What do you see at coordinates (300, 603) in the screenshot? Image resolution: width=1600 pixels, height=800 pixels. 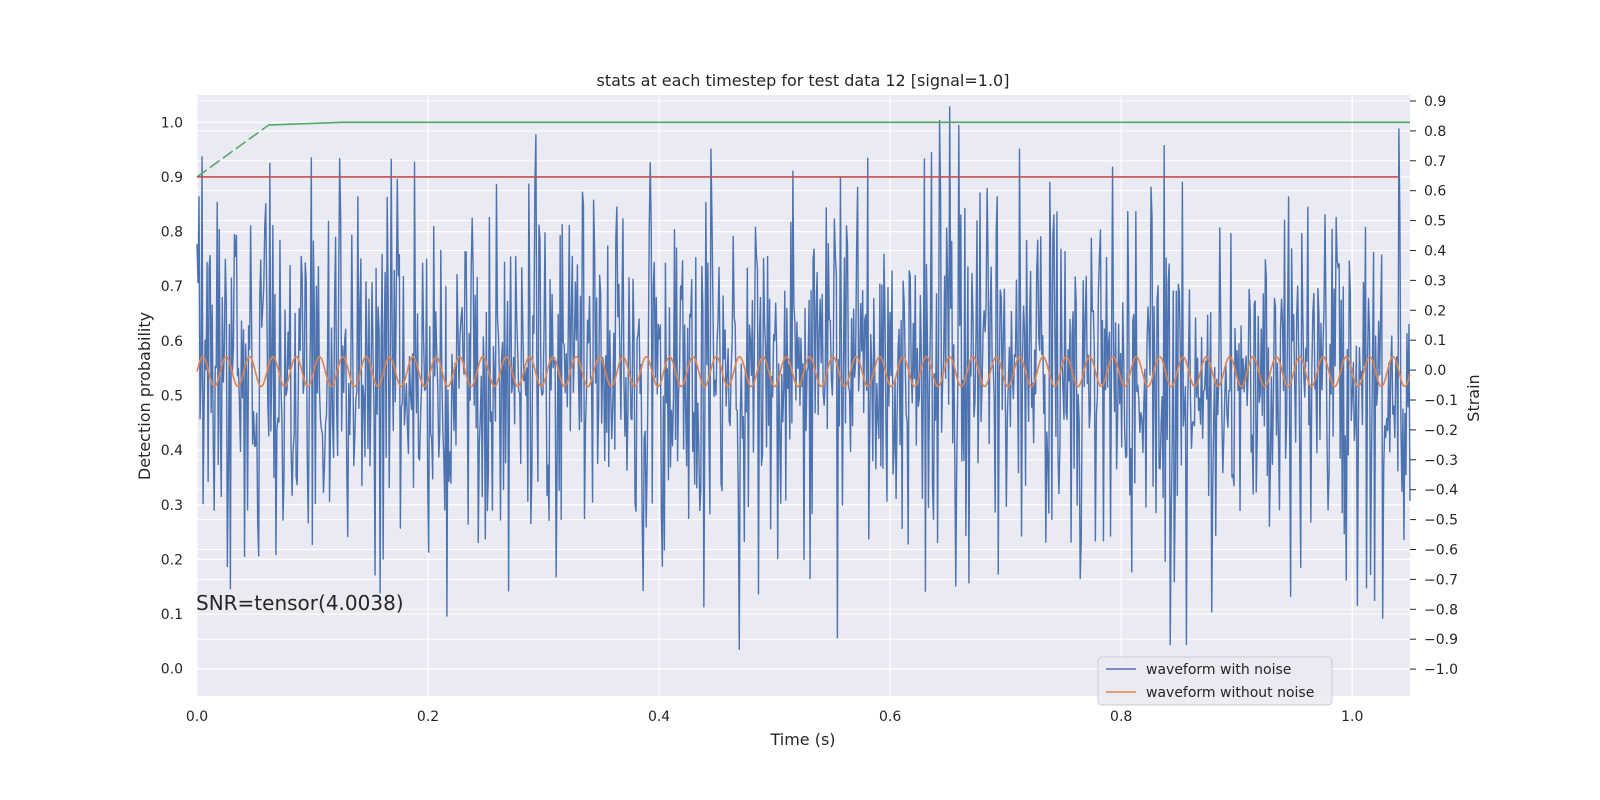 I see `snr-annotation: SNR=tensor(4.0038)` at bounding box center [300, 603].